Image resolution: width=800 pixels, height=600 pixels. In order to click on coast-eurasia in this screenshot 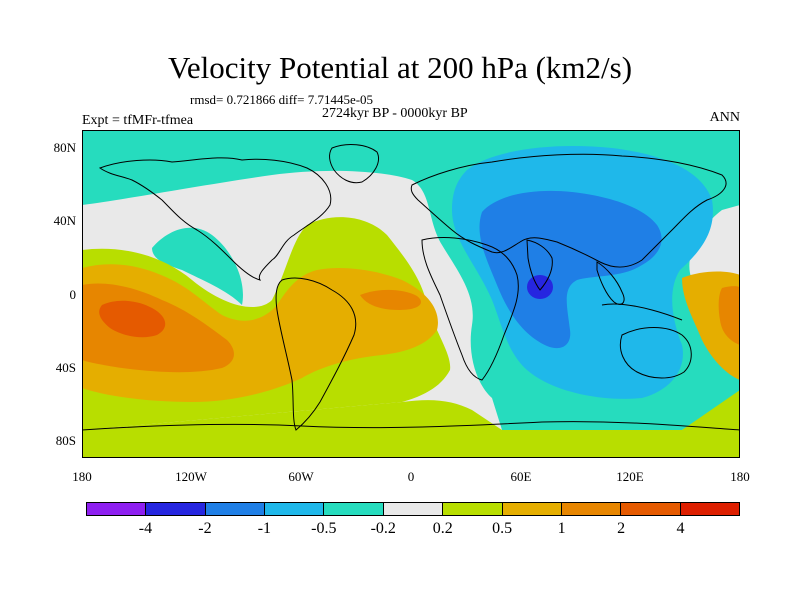, I will do `click(568, 210)`.